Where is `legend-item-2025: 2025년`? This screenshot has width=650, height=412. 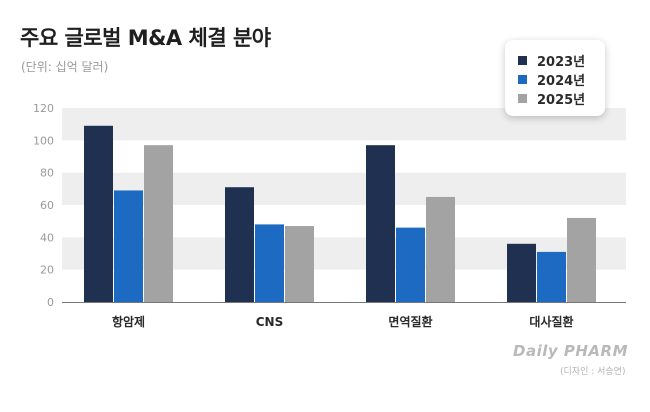
legend-item-2025: 2025년 is located at coordinates (552, 99).